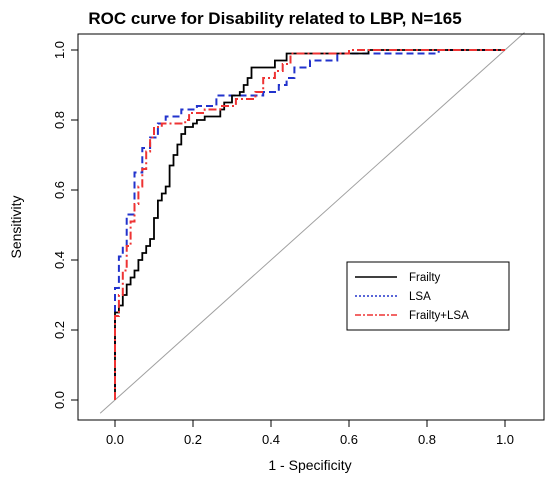 This screenshot has width=550, height=484. I want to click on y-tick-label: 0.2, so click(59, 330).